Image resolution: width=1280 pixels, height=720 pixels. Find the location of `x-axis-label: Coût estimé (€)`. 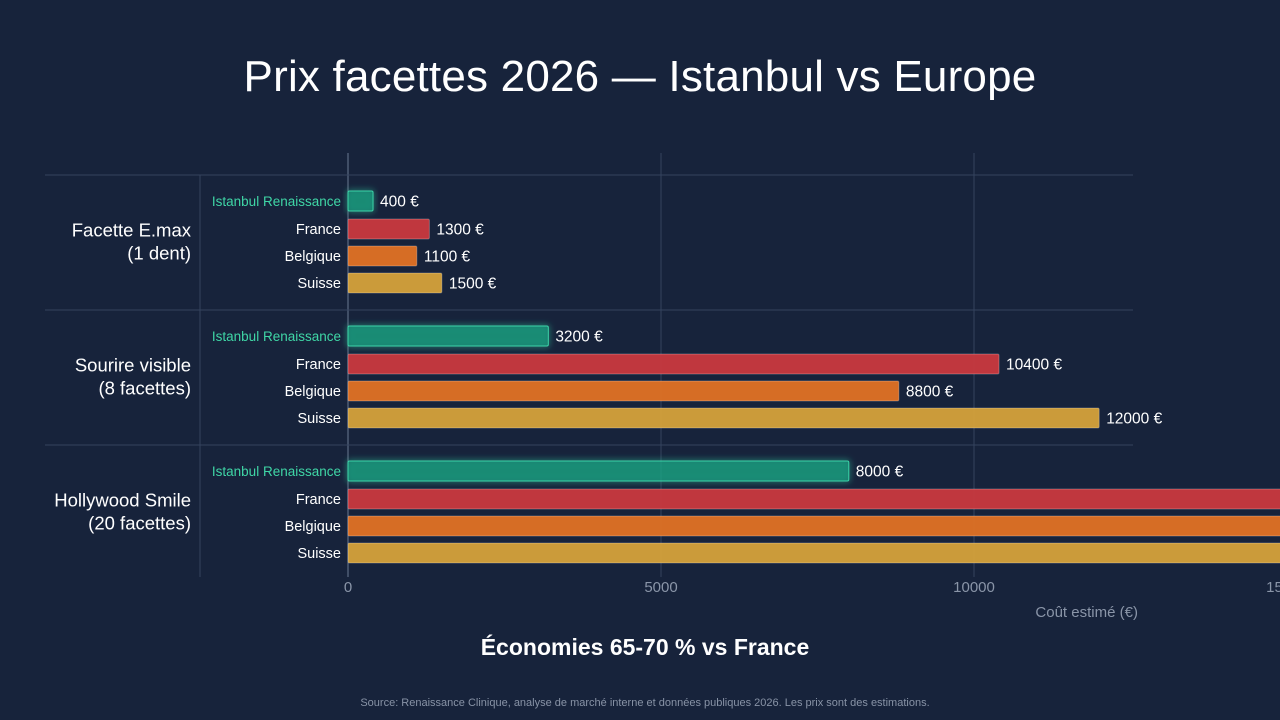

x-axis-label: Coût estimé (€) is located at coordinates (1086, 612).